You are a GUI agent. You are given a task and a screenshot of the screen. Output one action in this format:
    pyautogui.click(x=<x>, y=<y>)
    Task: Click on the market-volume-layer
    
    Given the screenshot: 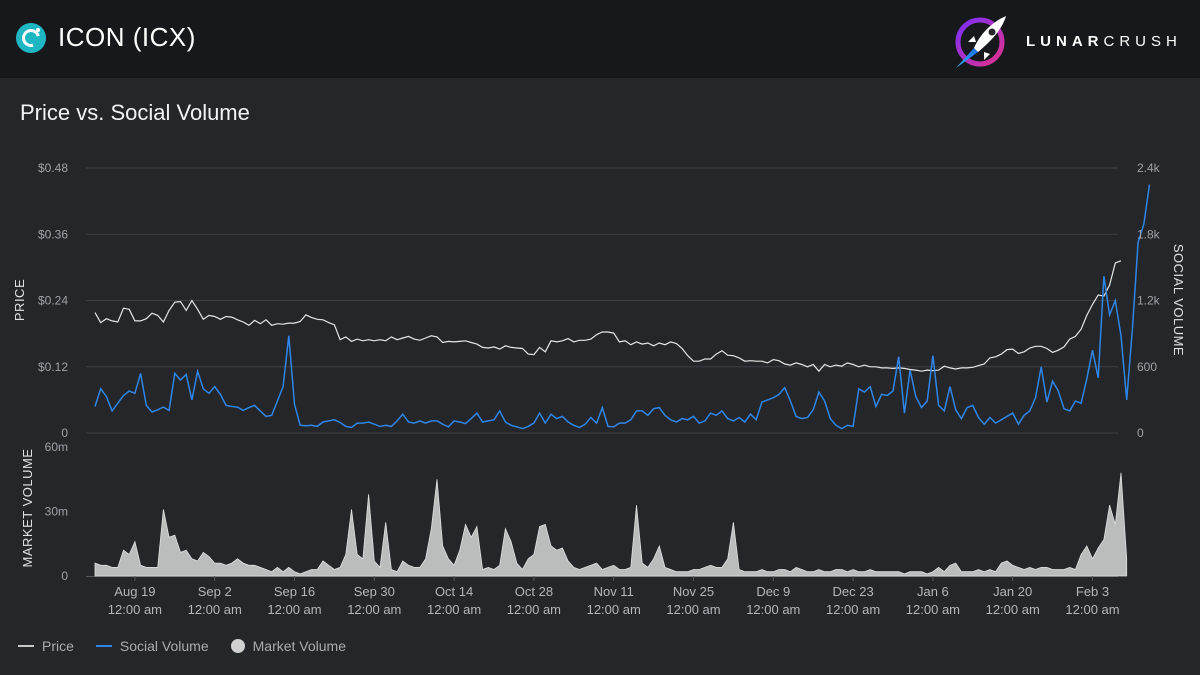 What is the action you would take?
    pyautogui.click(x=611, y=524)
    